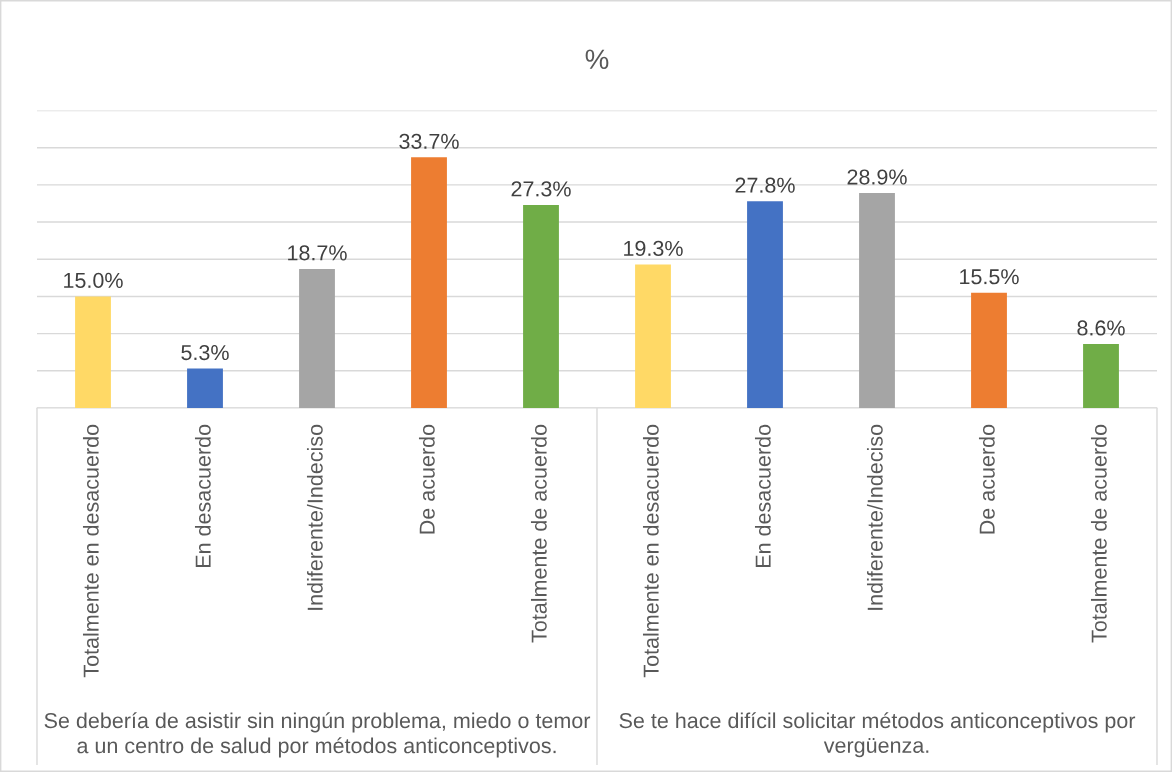  What do you see at coordinates (541, 189) in the screenshot?
I see `data-label: 27.3%` at bounding box center [541, 189].